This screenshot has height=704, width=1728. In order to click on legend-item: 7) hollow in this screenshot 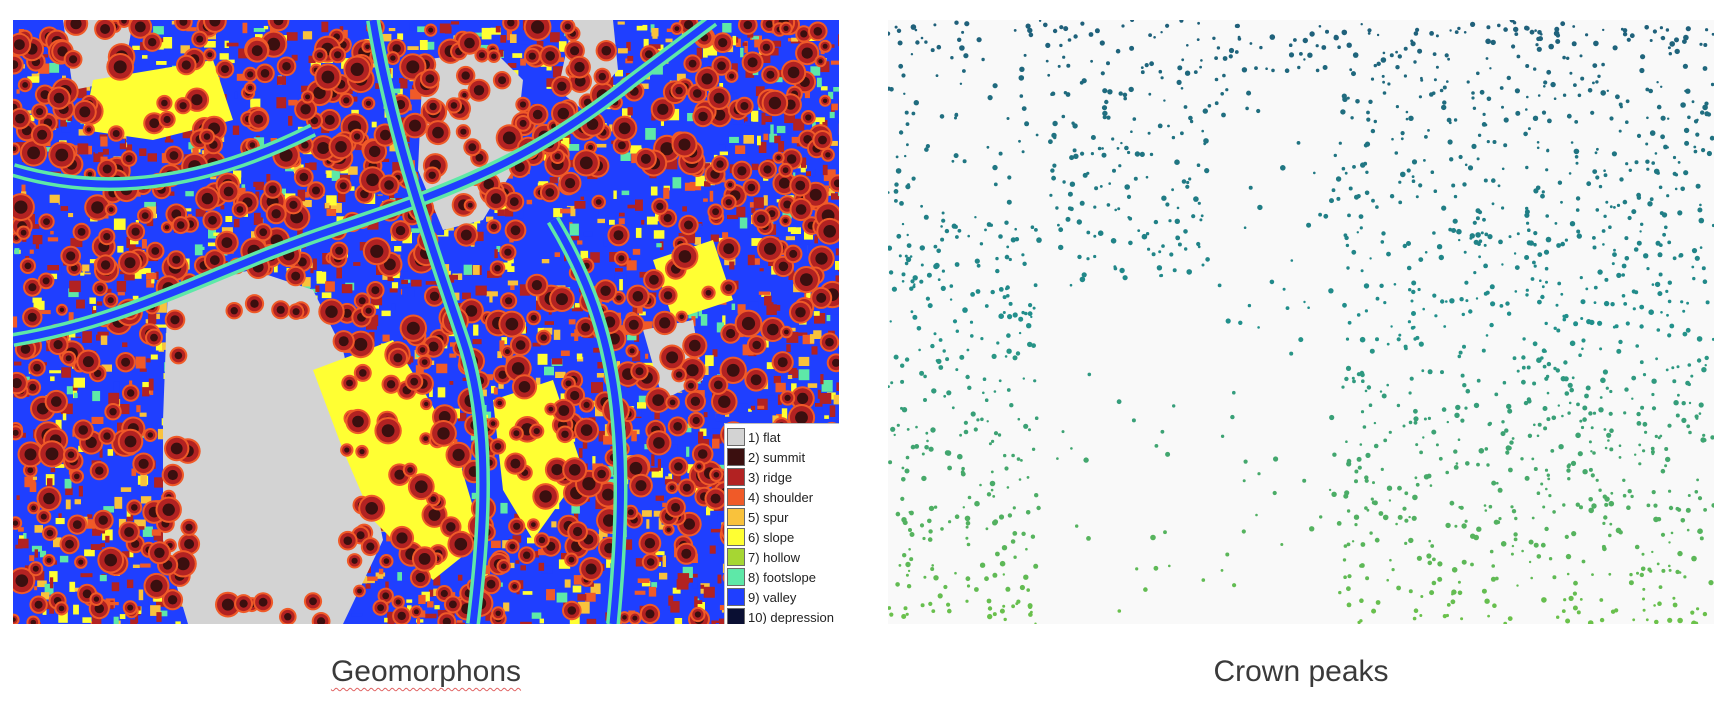, I will do `click(783, 557)`.